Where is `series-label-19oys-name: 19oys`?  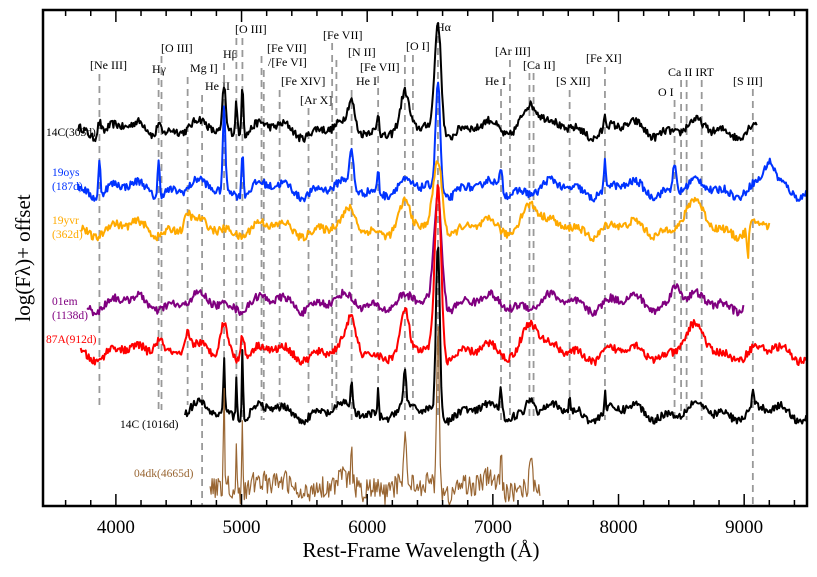
series-label-19oys-name: 19oys is located at coordinates (66, 173).